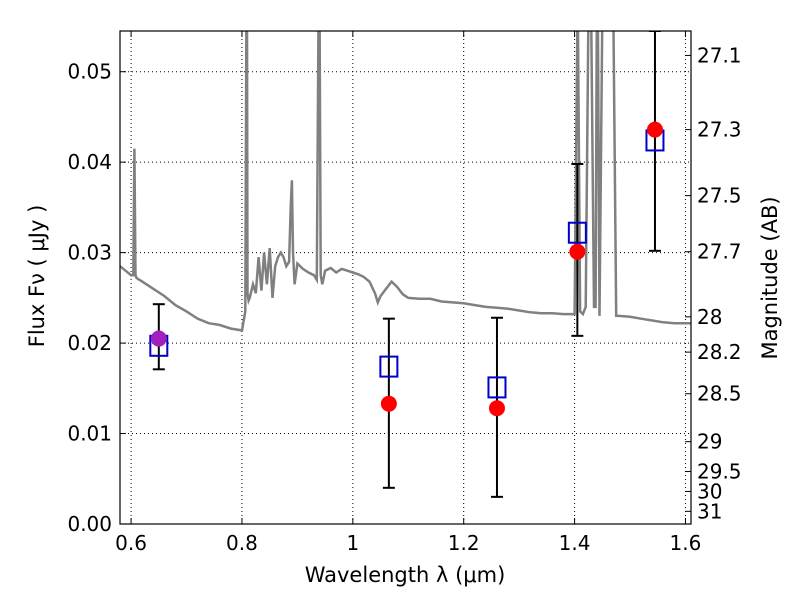 This screenshot has height=600, width=800. Describe the element at coordinates (719, 352) in the screenshot. I see `y2-tick-label: 28.2` at that location.